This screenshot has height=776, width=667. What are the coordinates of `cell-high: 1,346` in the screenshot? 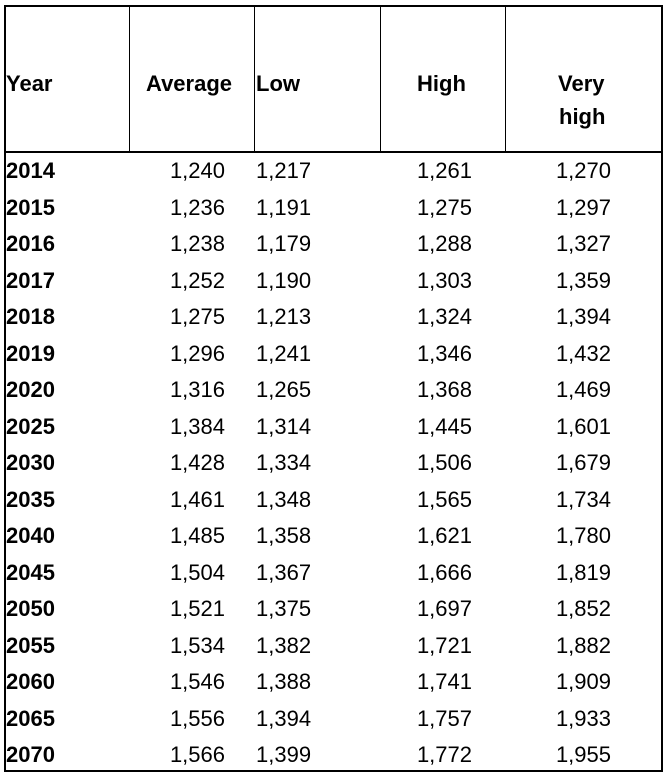 It's located at (444, 353).